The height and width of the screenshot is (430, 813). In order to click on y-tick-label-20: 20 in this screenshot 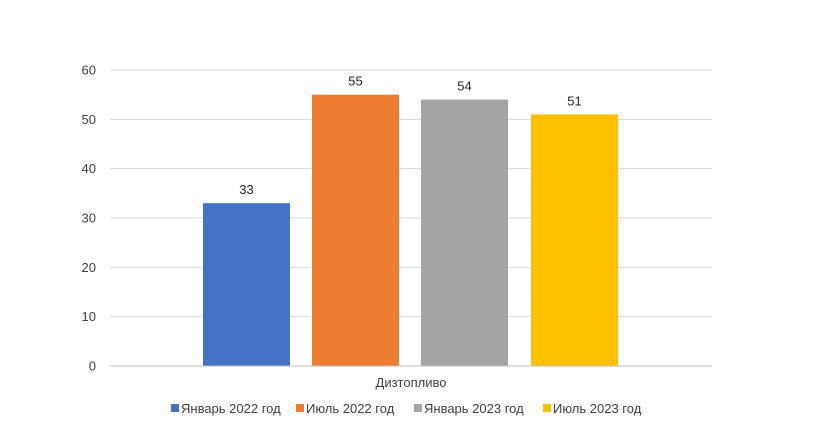, I will do `click(89, 267)`.